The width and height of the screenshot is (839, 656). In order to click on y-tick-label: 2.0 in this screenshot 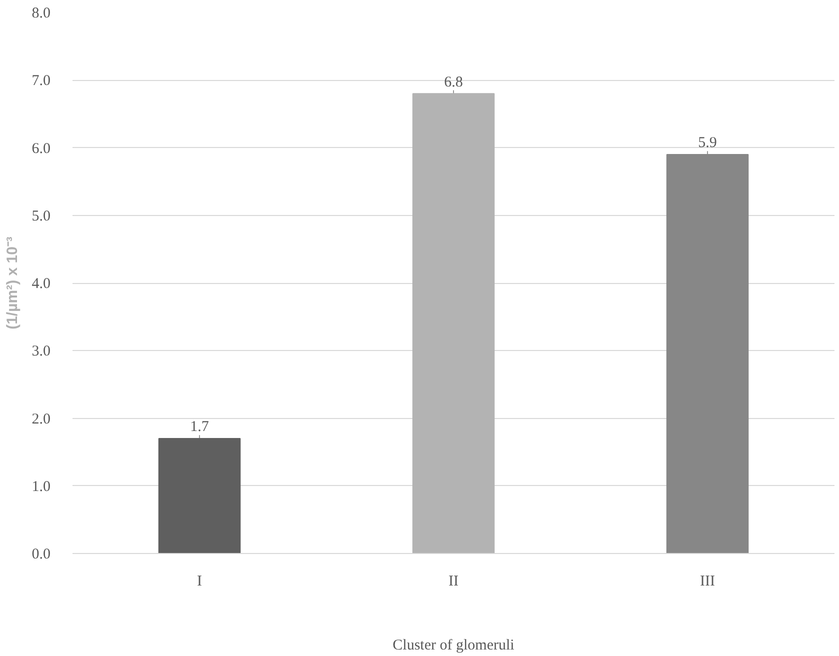, I will do `click(41, 419)`.